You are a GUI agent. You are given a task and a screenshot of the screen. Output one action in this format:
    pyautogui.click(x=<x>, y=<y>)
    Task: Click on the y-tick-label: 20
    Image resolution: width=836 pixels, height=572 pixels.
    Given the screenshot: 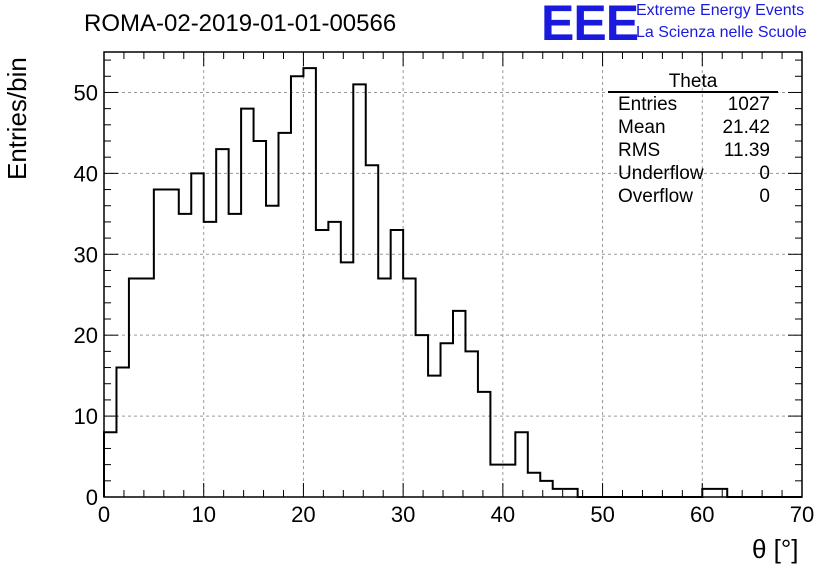 What is the action you would take?
    pyautogui.click(x=86, y=335)
    